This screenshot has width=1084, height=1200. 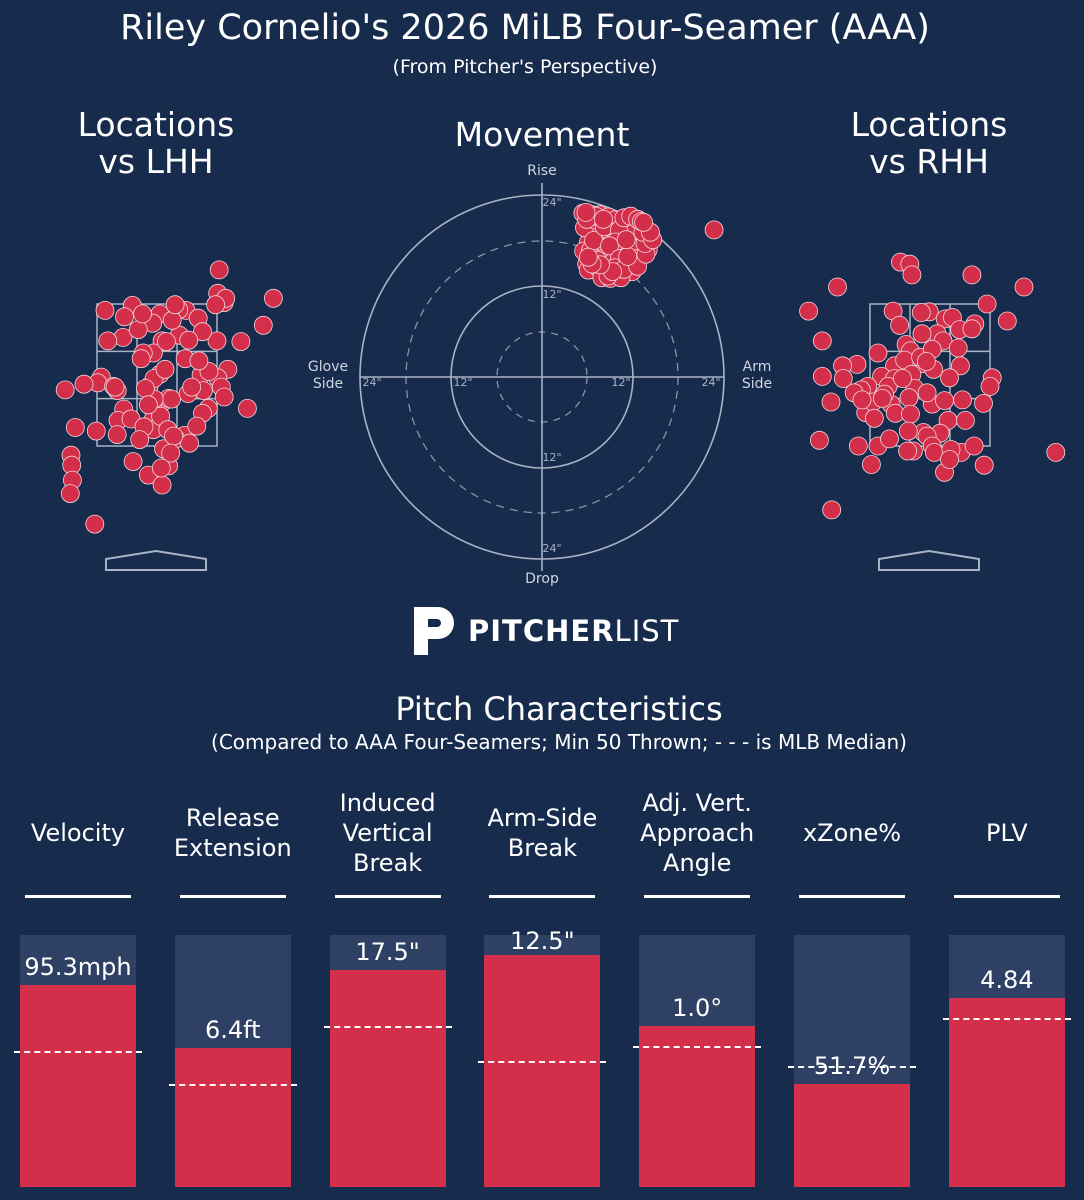 What do you see at coordinates (156, 143) in the screenshot?
I see `lhh-panel-title: Locations vs LHH` at bounding box center [156, 143].